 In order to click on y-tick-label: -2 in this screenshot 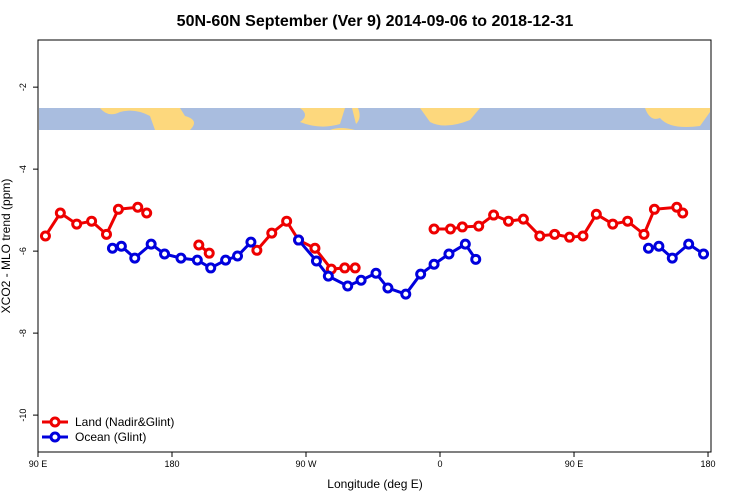, I will do `click(23, 87)`.